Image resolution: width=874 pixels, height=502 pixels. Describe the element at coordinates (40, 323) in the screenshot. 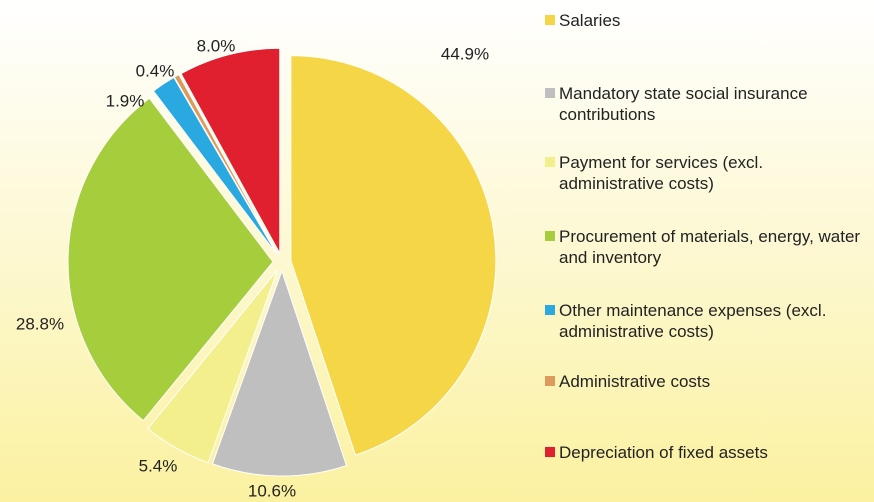

I see `data-label: 28.8%` at that location.